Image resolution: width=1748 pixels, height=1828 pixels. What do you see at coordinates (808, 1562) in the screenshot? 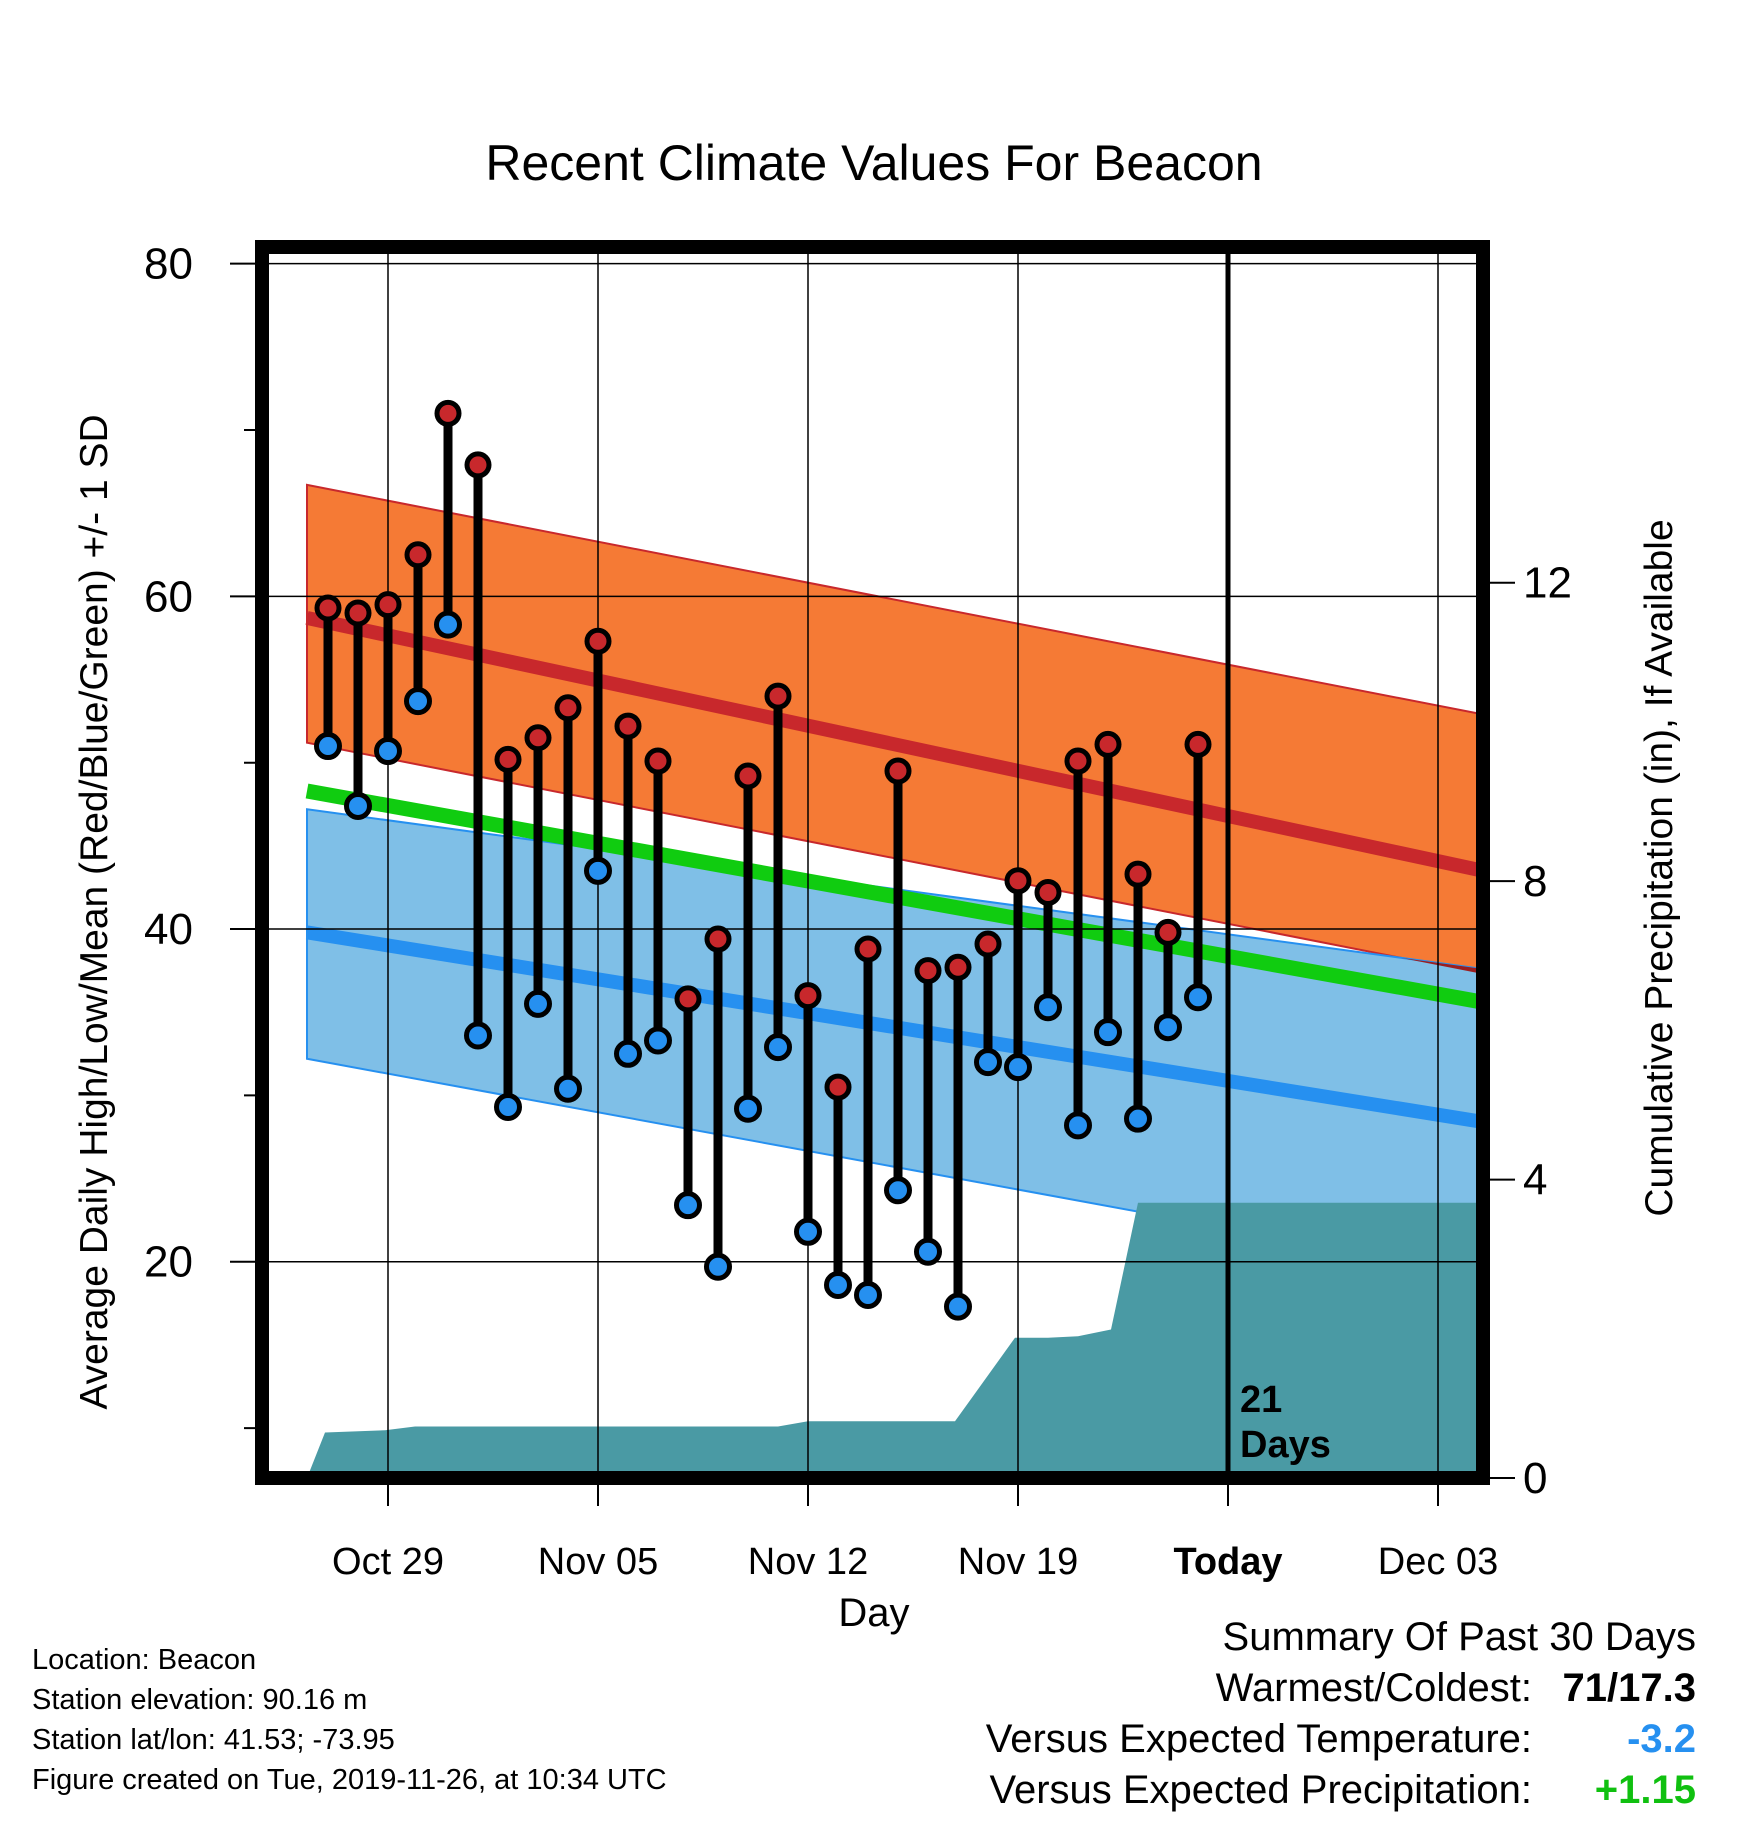
I see `x-tick-label: Nov 12` at bounding box center [808, 1562].